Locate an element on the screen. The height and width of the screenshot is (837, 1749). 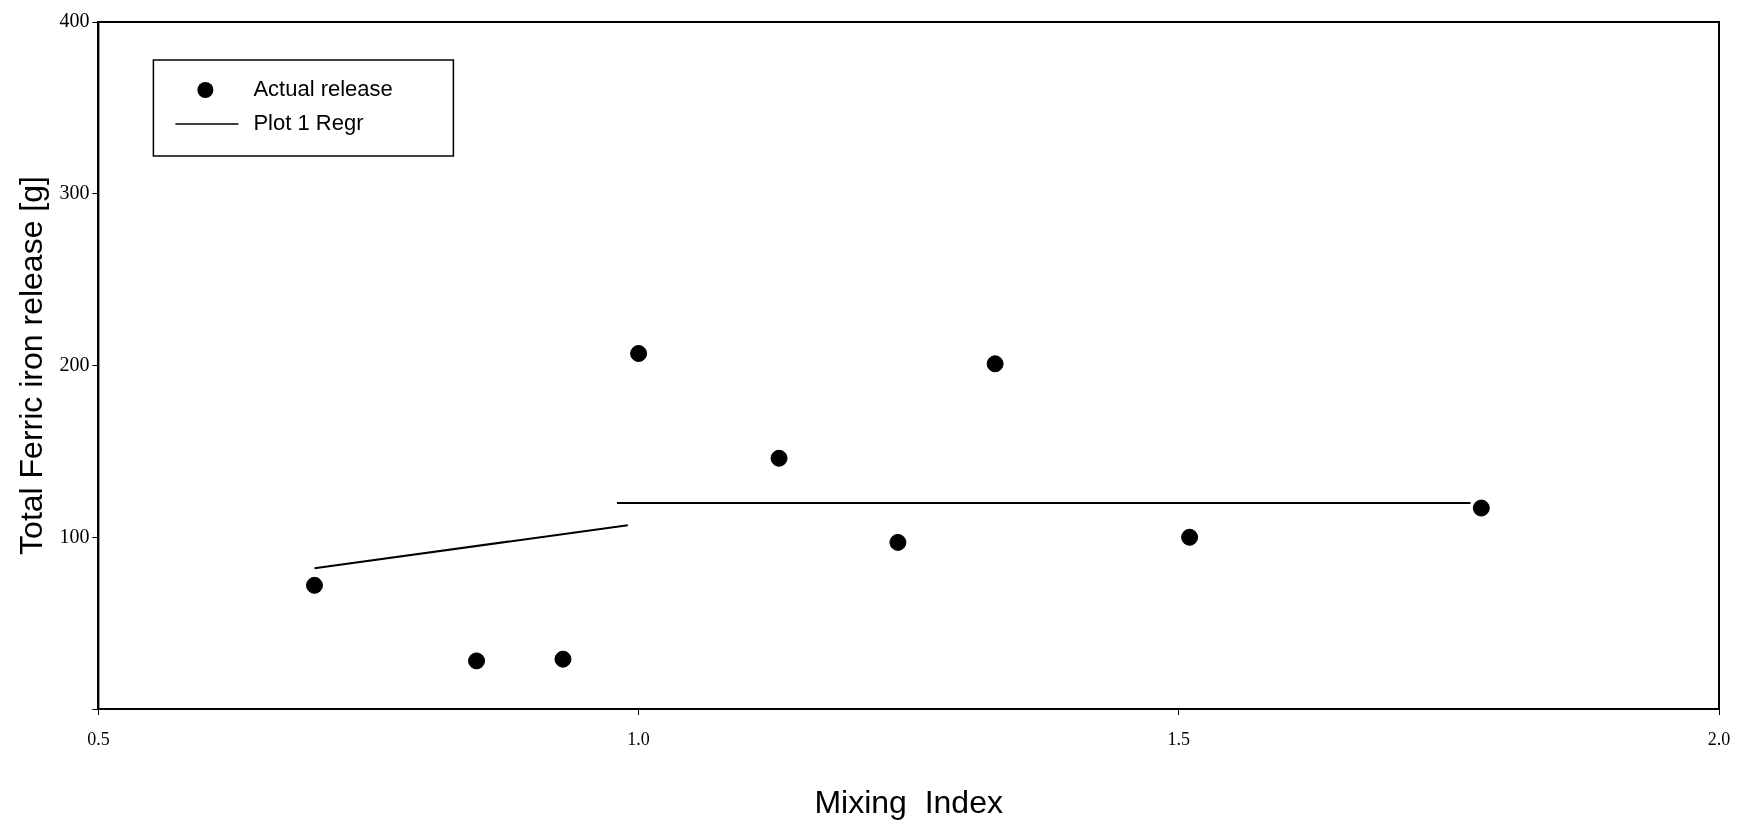
y-tick-label: 300 is located at coordinates (74, 192).